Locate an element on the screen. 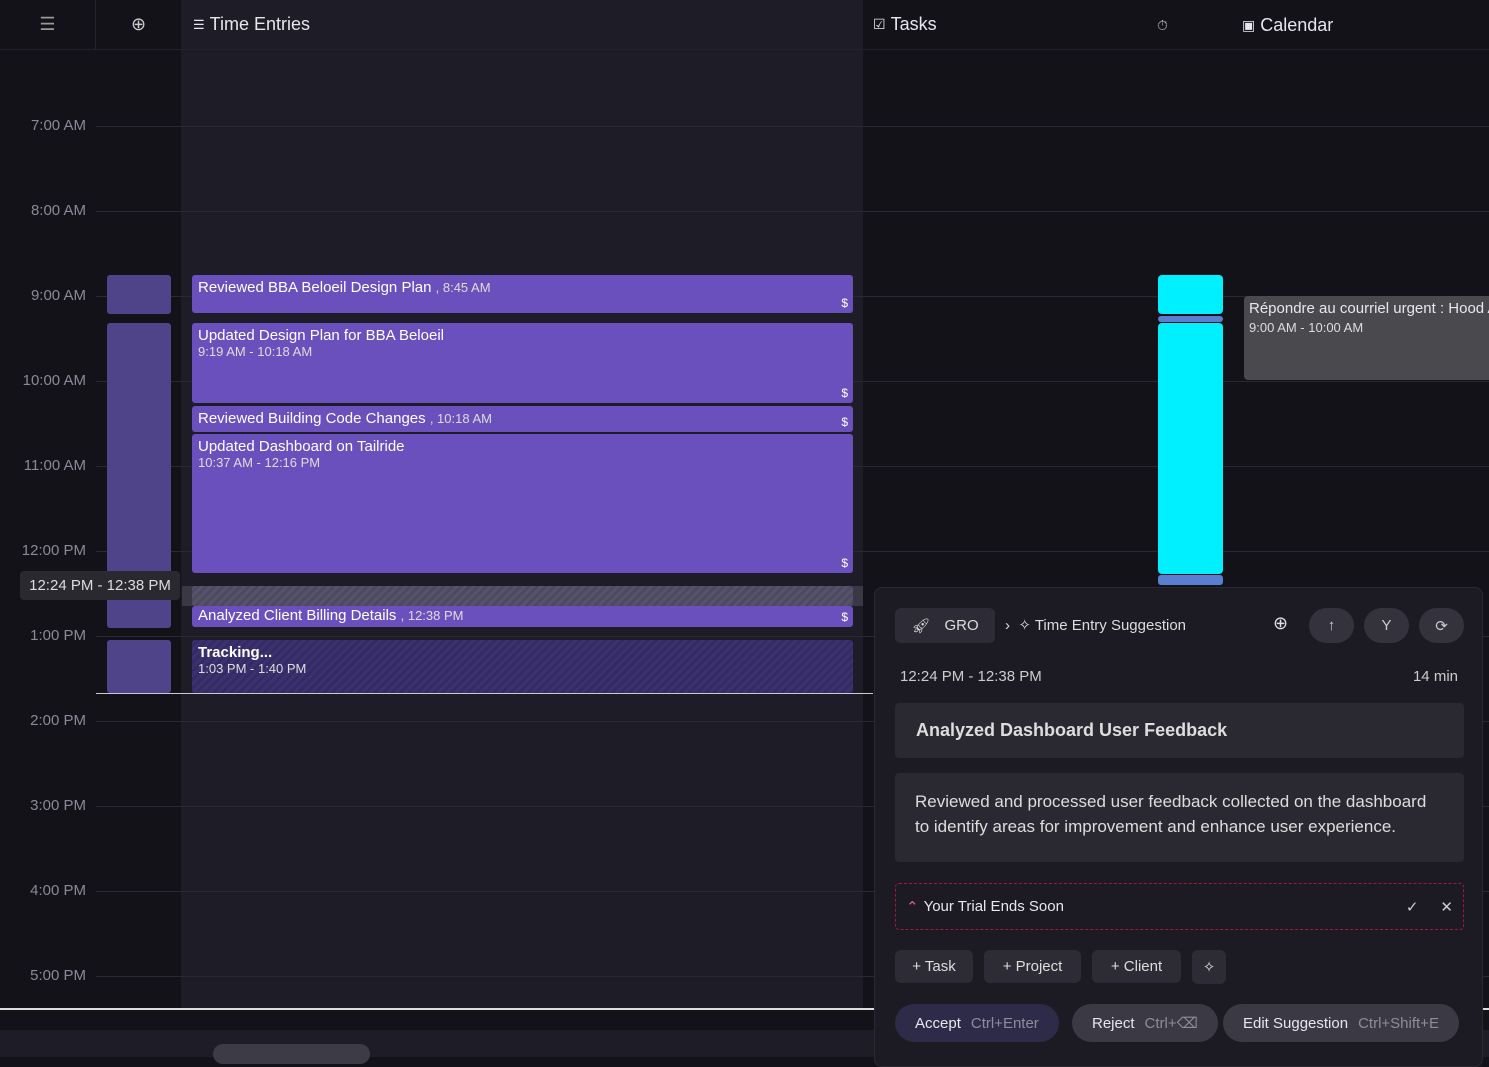 The height and width of the screenshot is (1067, 1489). accept-button: Accept Ctrl+Enter is located at coordinates (977, 1023).